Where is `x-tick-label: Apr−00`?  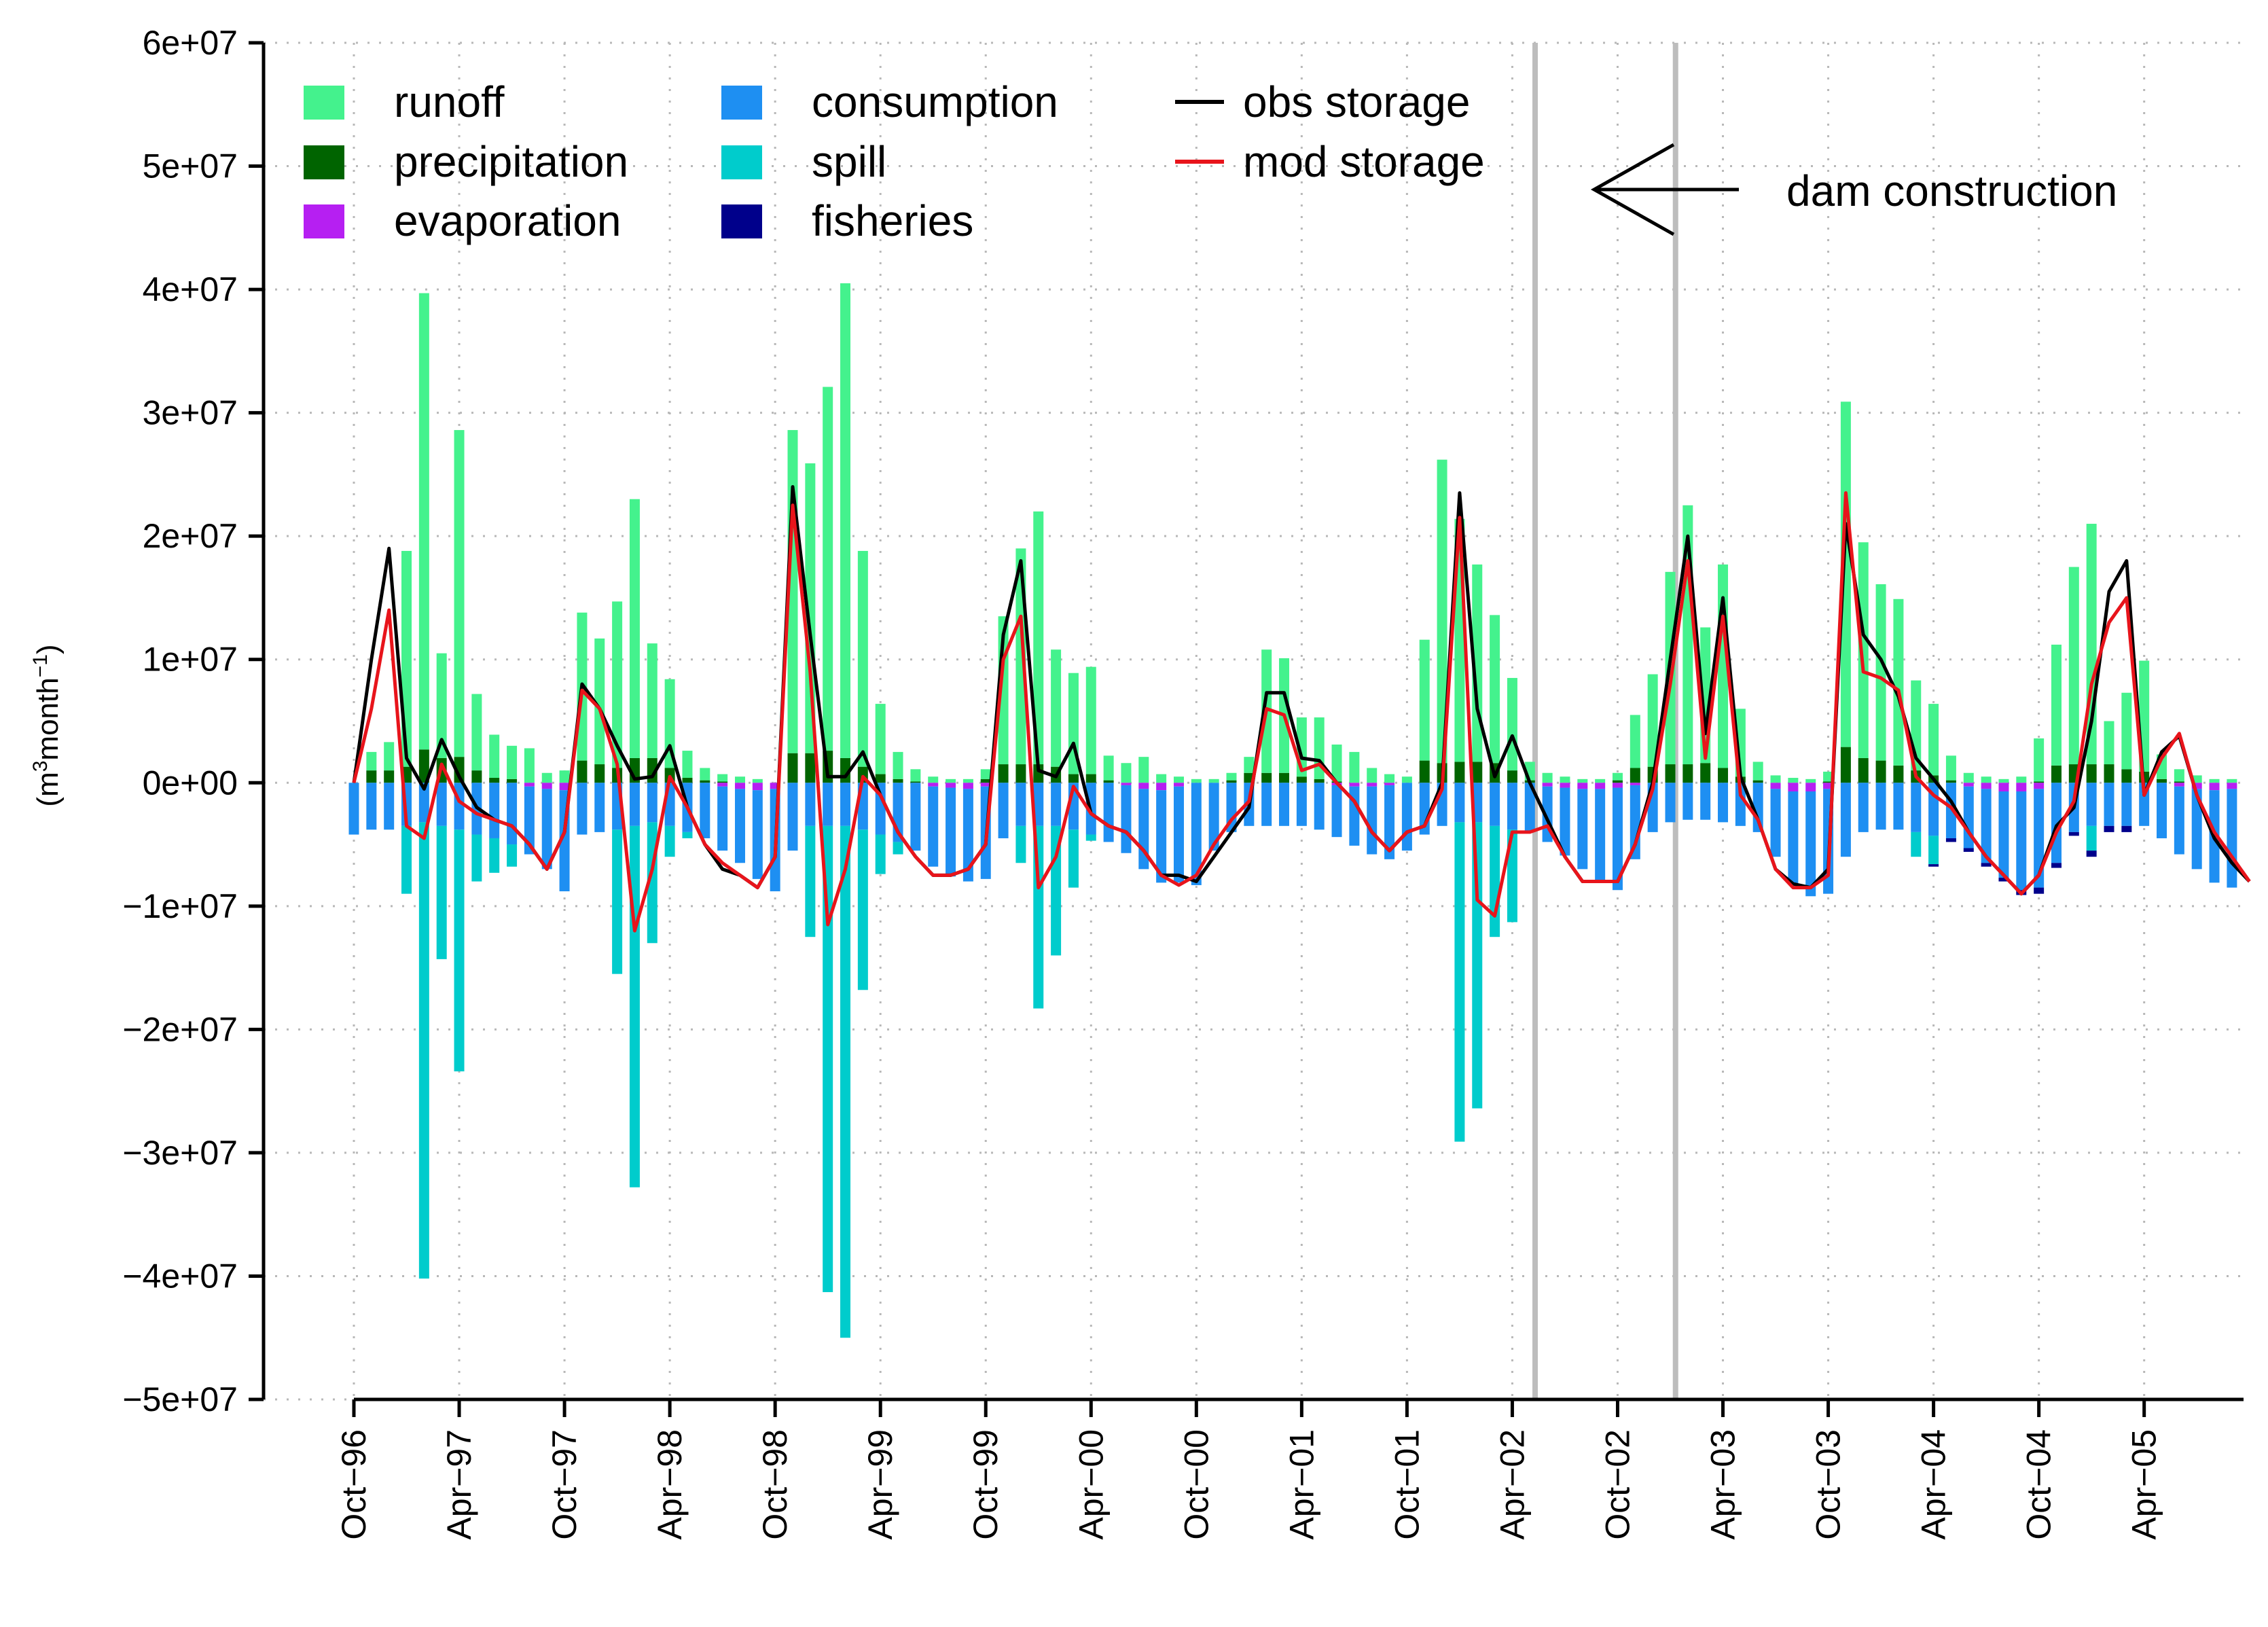
x-tick-label: Apr−00 is located at coordinates (1091, 1484).